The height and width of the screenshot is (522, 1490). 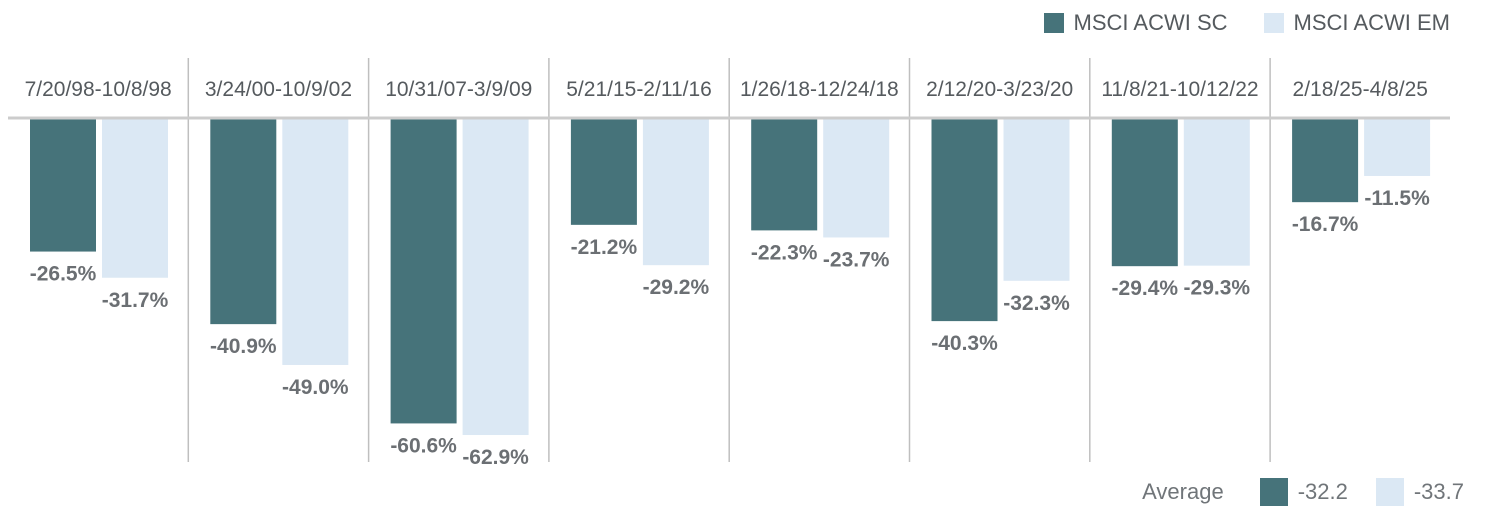 I want to click on data-label-em: -49.0%, so click(x=315, y=387).